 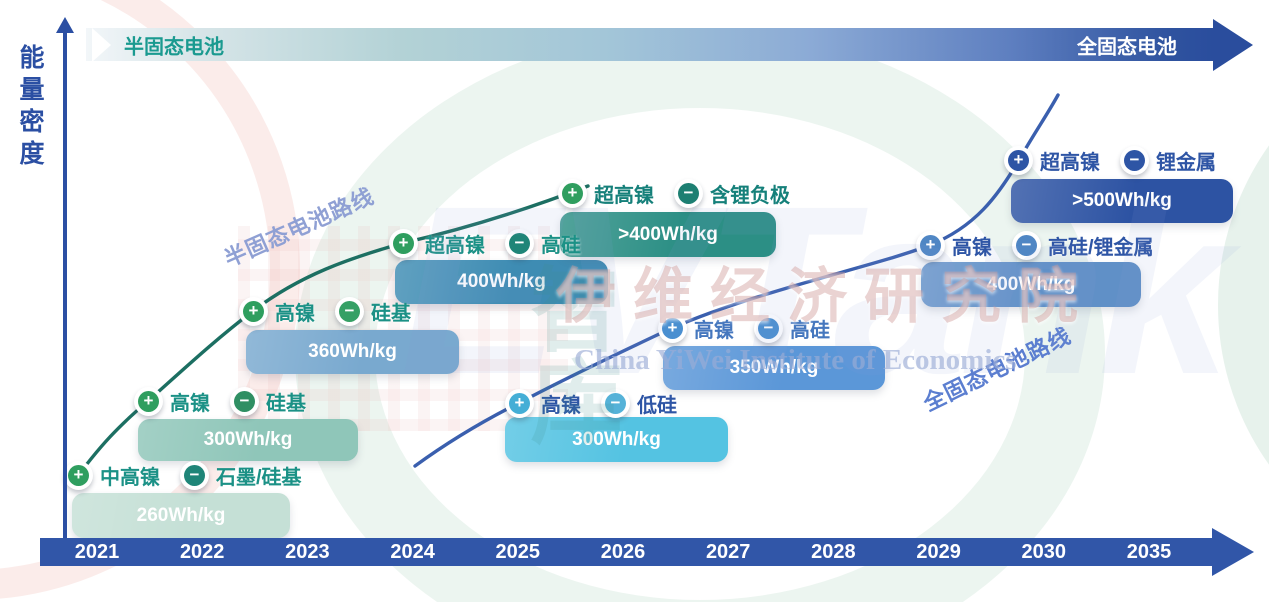 What do you see at coordinates (623, 552) in the screenshot?
I see `x-axis-year-label: 2026` at bounding box center [623, 552].